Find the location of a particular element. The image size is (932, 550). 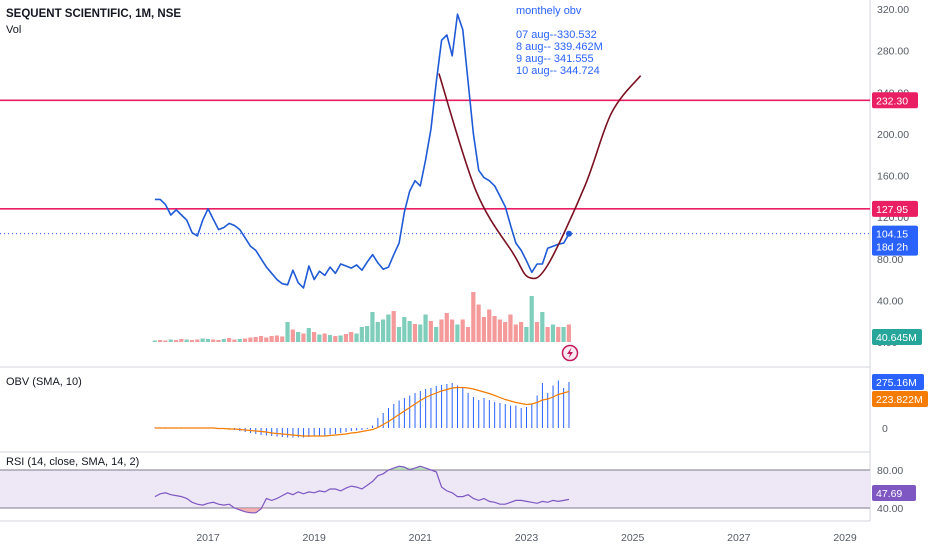

obv-sma-tag is located at coordinates (900, 399).